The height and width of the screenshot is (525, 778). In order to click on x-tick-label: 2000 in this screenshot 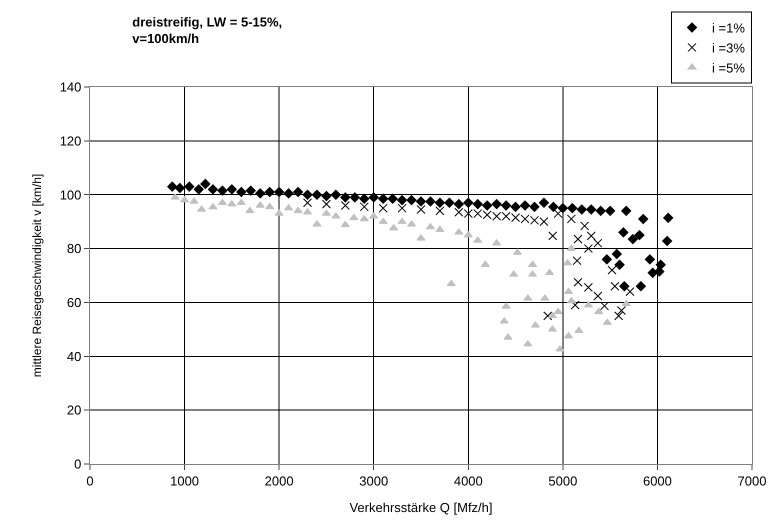, I will do `click(279, 481)`.